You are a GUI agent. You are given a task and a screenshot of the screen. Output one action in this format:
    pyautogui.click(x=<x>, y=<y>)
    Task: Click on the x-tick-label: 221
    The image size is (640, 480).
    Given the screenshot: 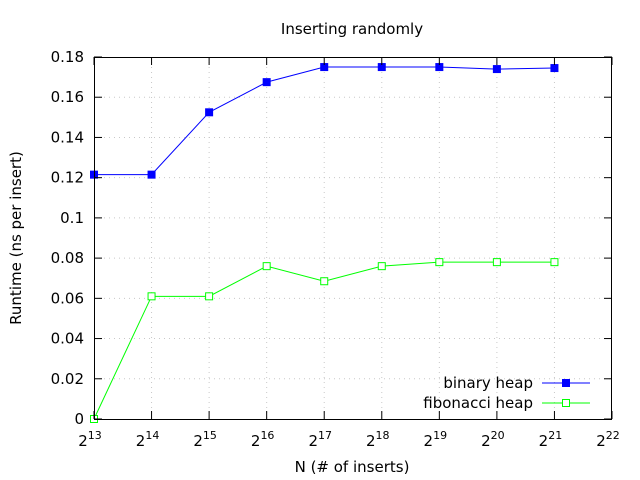 What is the action you would take?
    pyautogui.click(x=551, y=439)
    